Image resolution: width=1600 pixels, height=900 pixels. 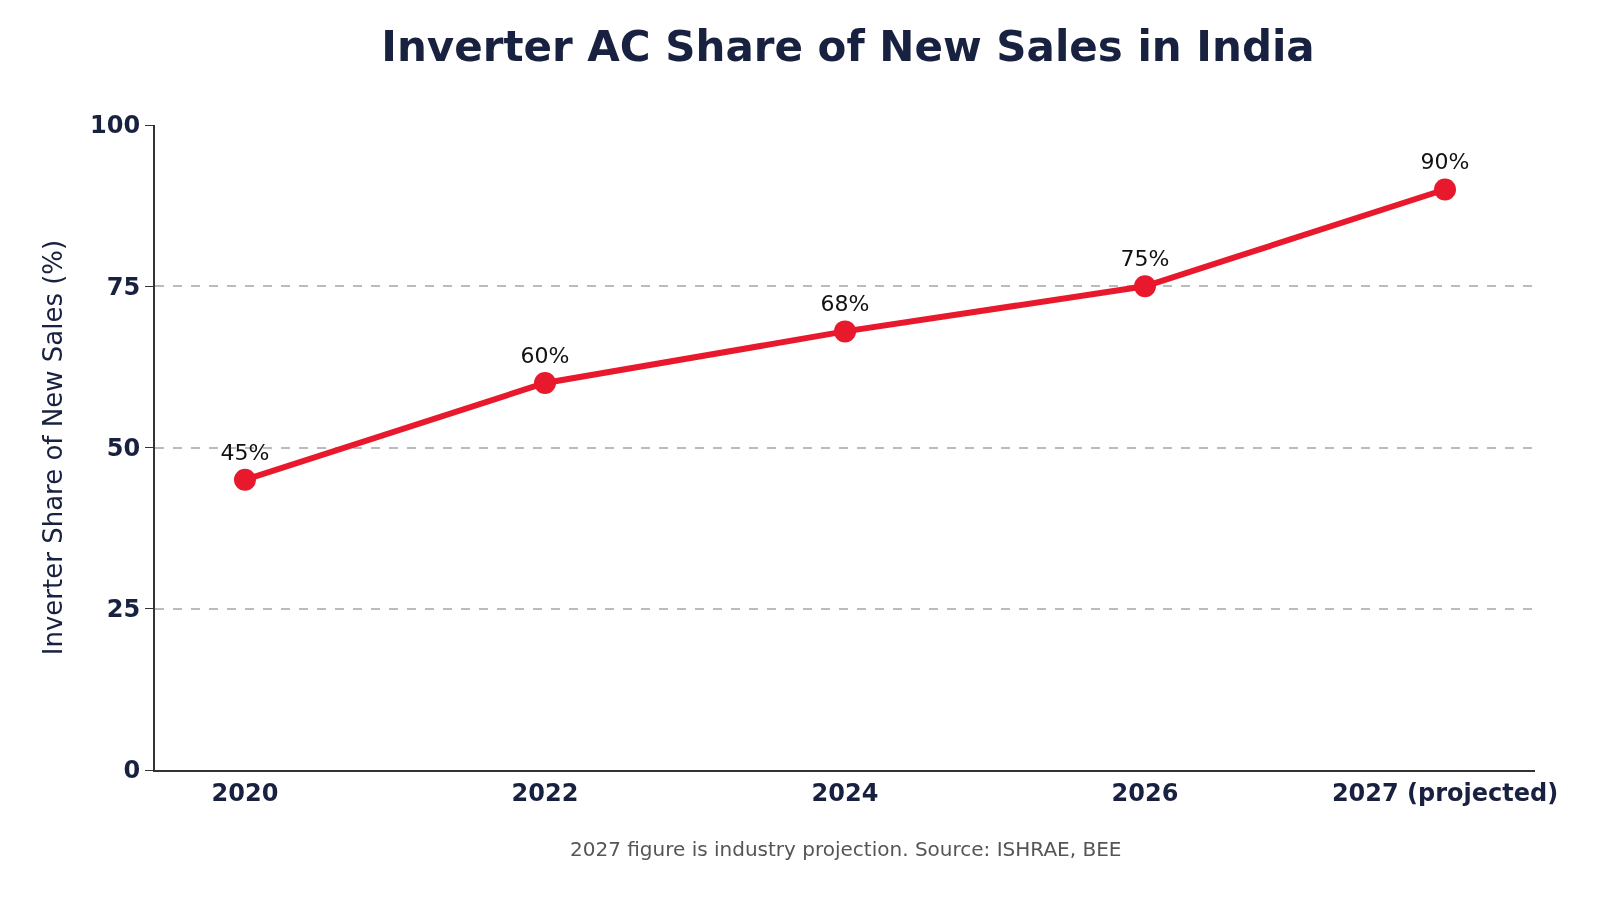 What do you see at coordinates (1145, 258) in the screenshot?
I see `data-label: 75%` at bounding box center [1145, 258].